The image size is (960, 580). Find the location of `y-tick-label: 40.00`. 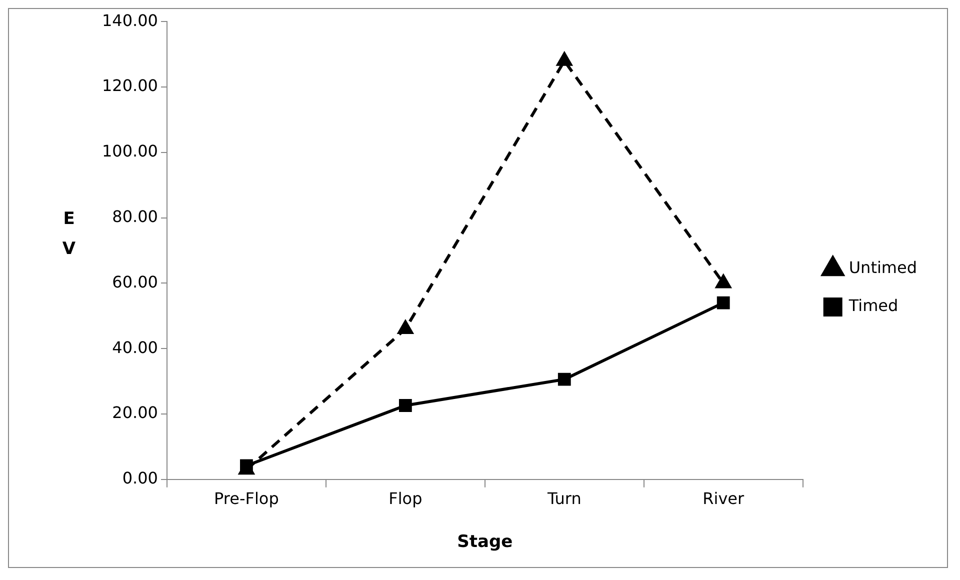

y-tick-label: 40.00 is located at coordinates (135, 347).